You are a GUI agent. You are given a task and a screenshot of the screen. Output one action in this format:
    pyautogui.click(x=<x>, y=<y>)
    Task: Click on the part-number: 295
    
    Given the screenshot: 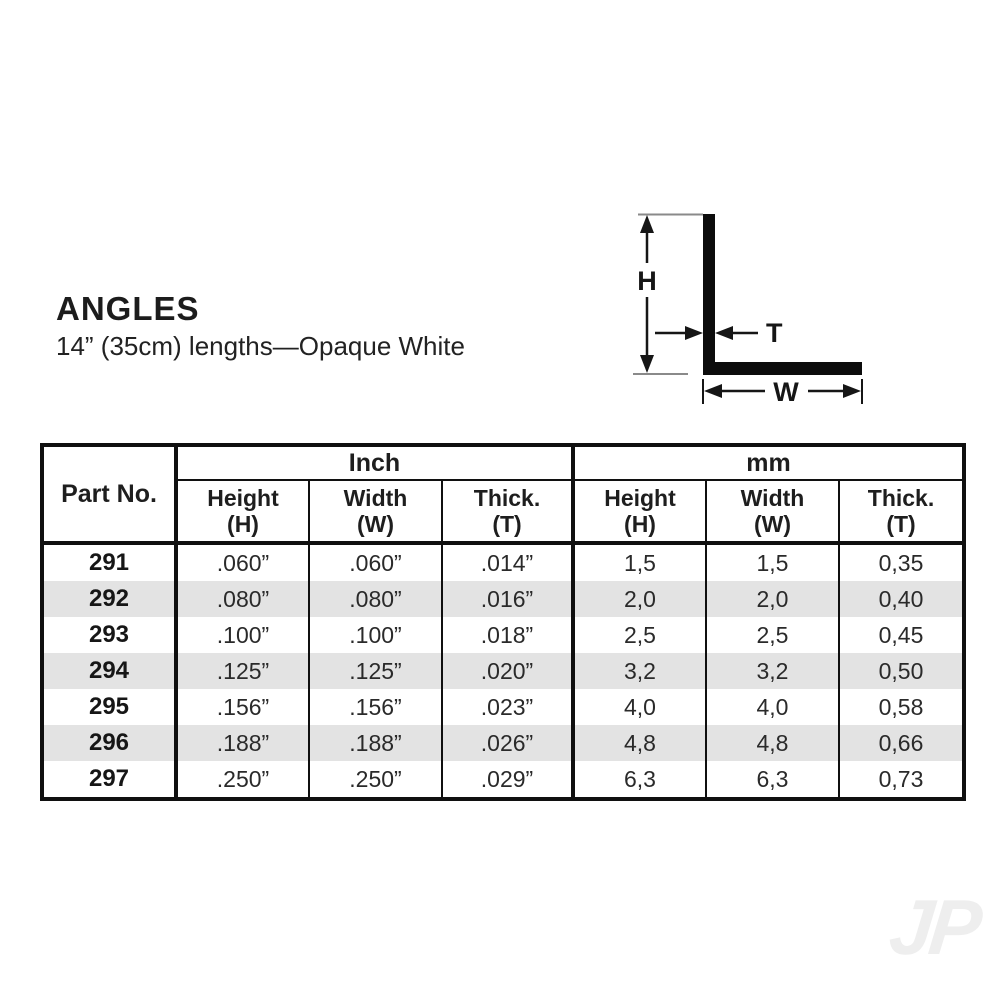 What is the action you would take?
    pyautogui.click(x=110, y=707)
    